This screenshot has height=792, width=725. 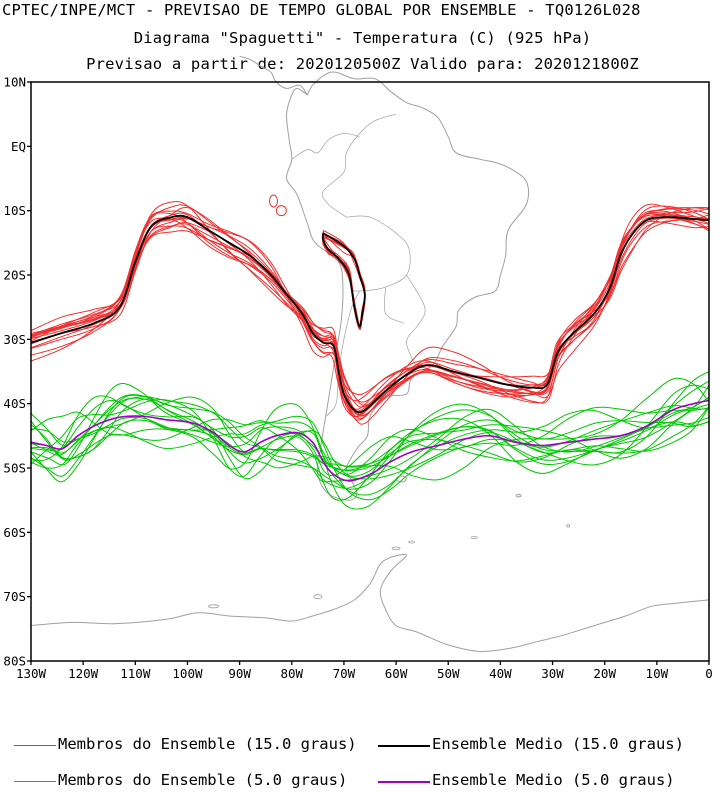 I want to click on x-tick-label: 30W, so click(x=552, y=673).